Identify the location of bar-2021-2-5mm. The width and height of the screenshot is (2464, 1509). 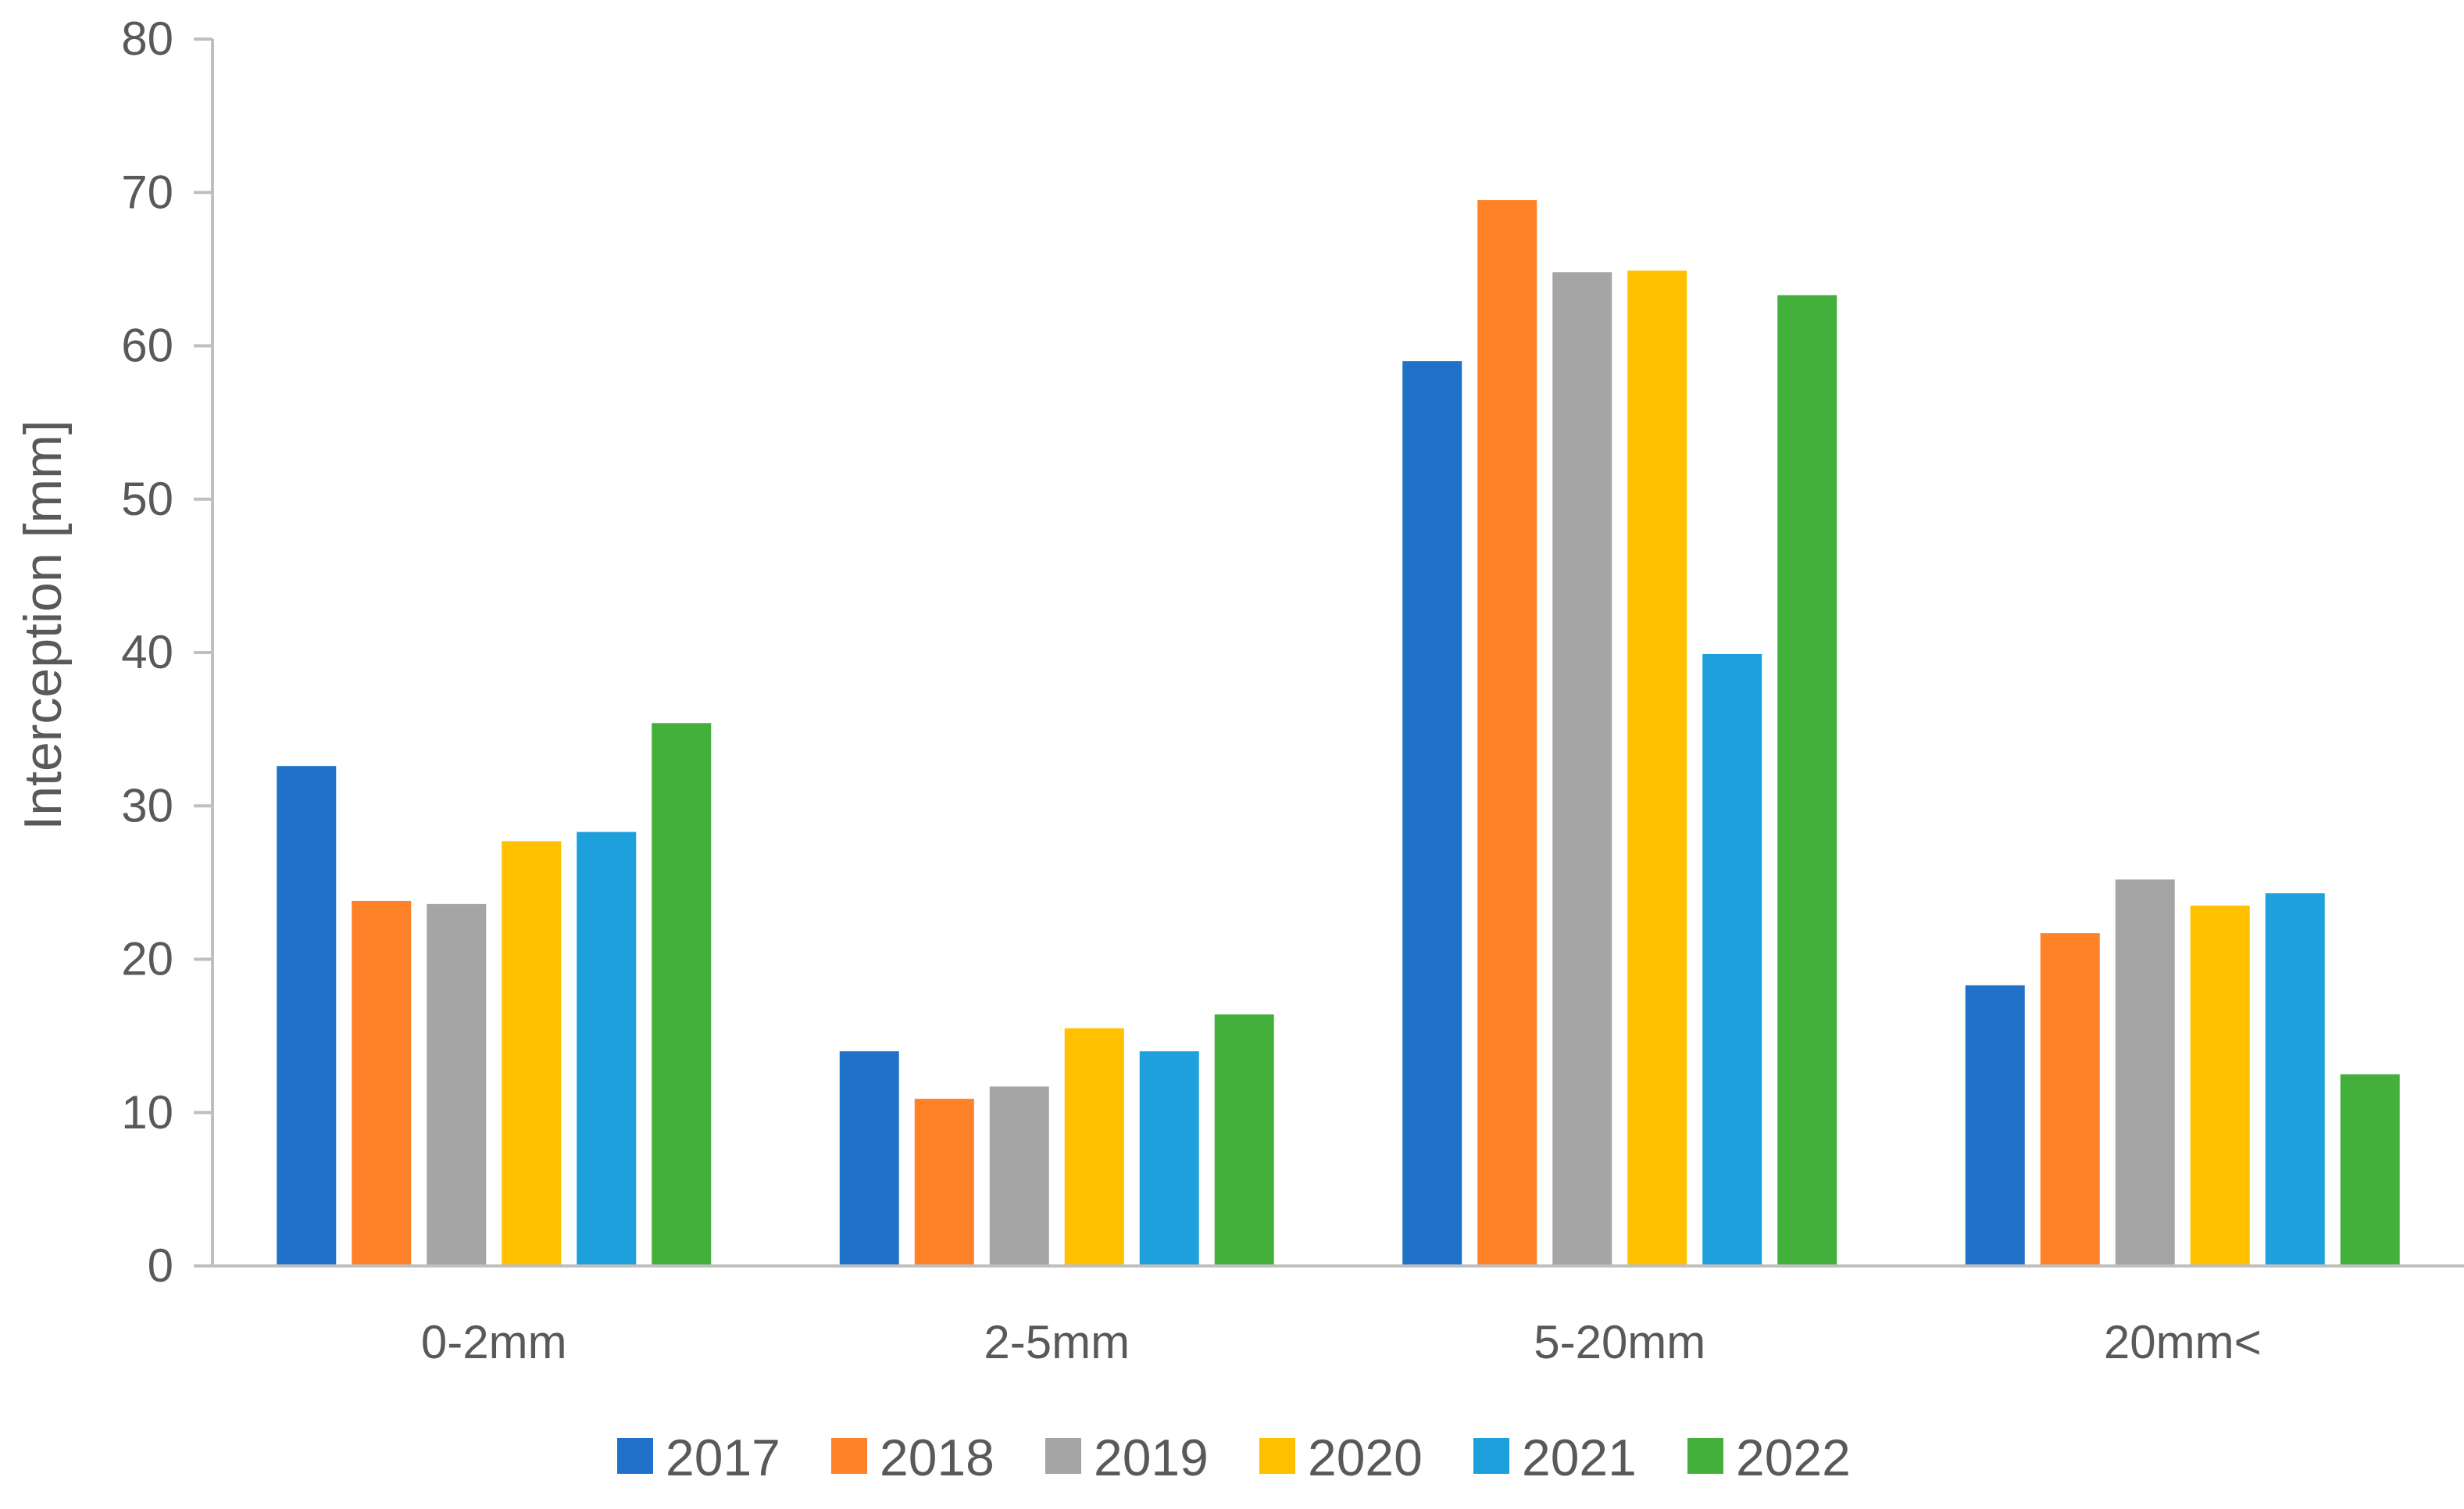
(1169, 1158).